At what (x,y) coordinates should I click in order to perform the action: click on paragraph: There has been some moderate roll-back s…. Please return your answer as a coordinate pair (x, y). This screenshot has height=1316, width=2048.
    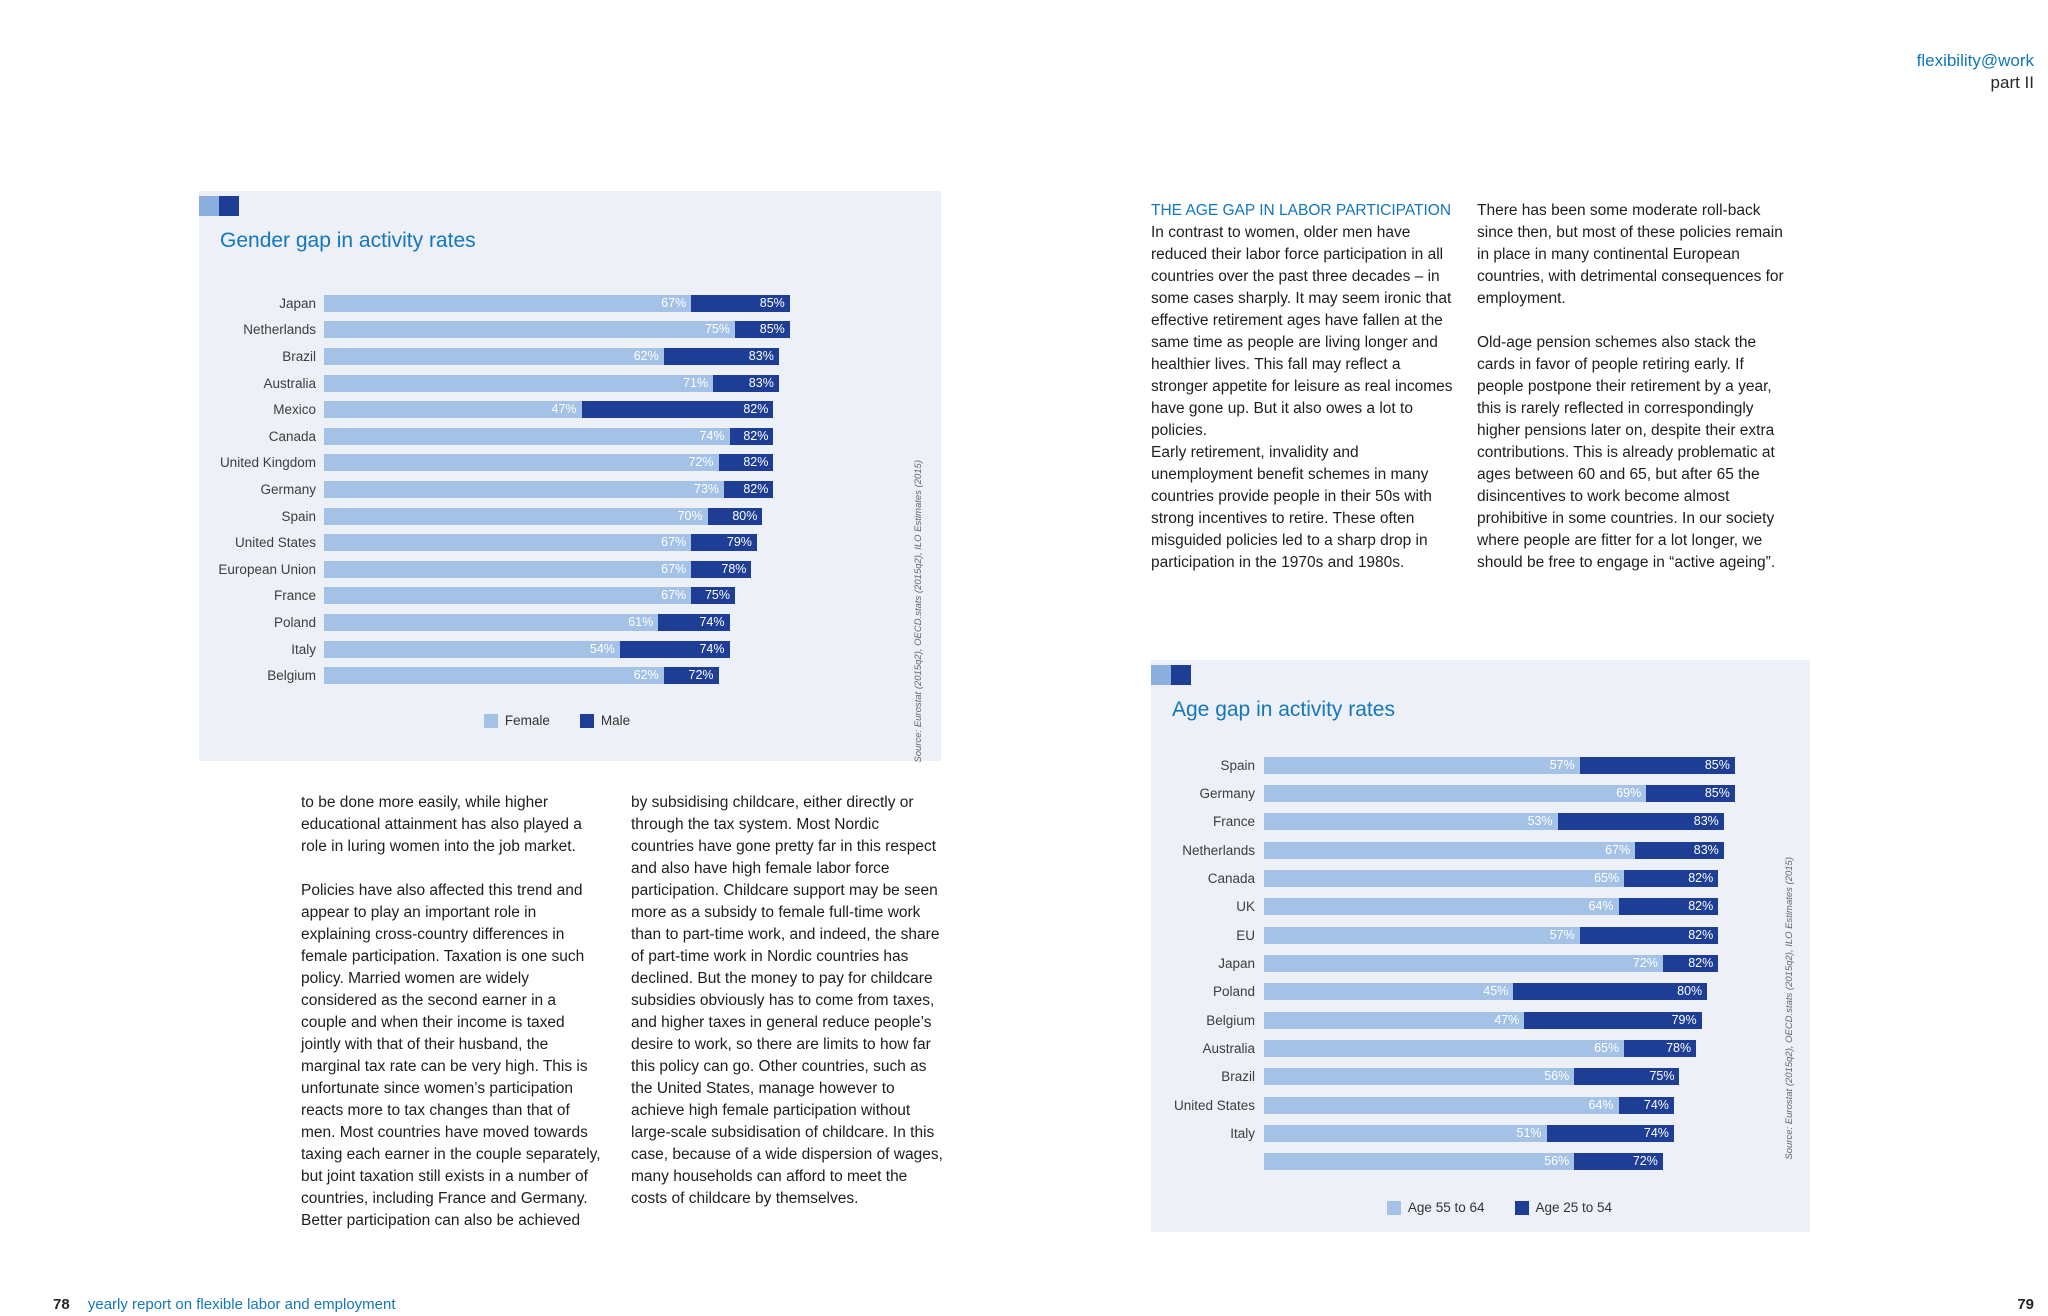
    Looking at the image, I should click on (1630, 254).